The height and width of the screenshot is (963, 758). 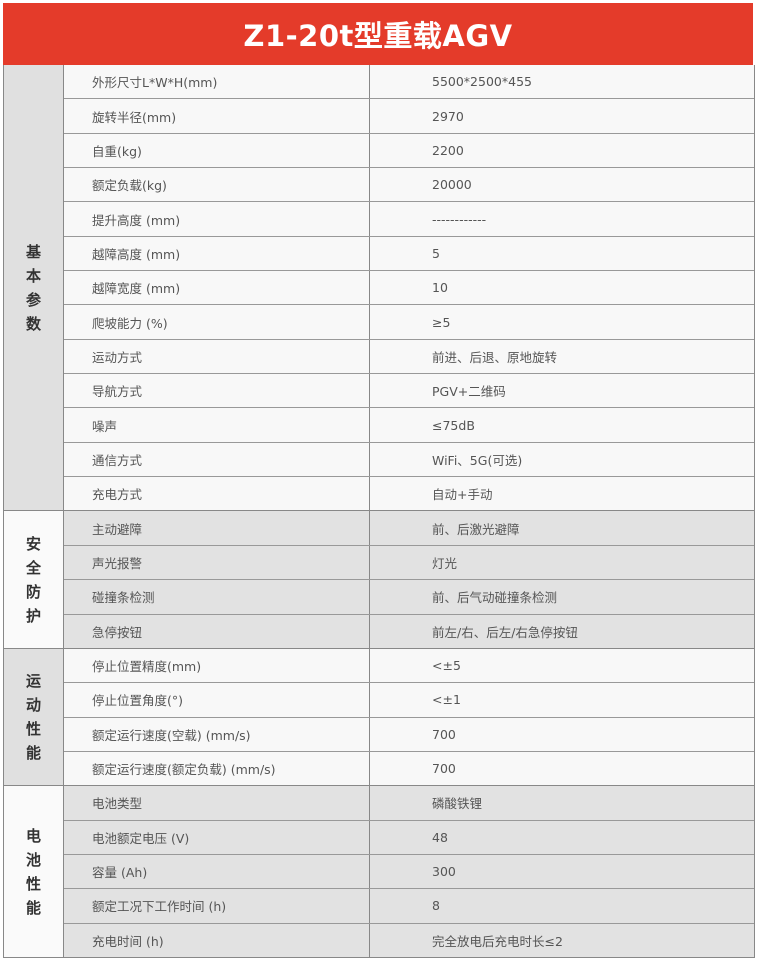 I want to click on table-row: 越障宽度 (mm) 10, so click(x=409, y=288).